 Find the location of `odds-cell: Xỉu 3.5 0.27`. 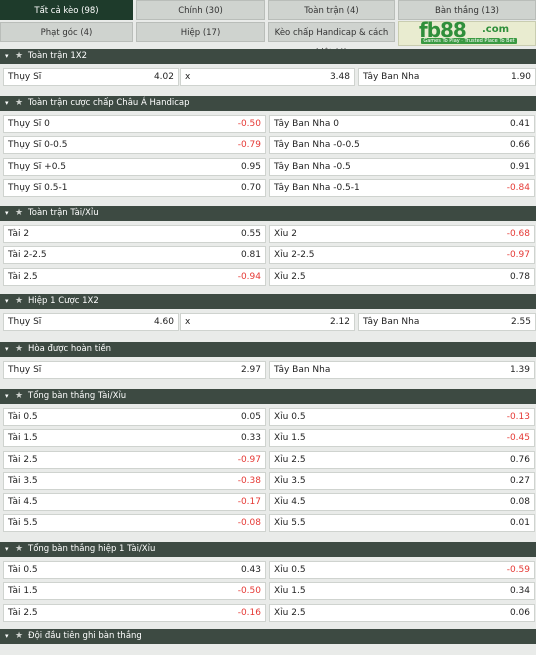

odds-cell: Xỉu 3.5 0.27 is located at coordinates (402, 481).